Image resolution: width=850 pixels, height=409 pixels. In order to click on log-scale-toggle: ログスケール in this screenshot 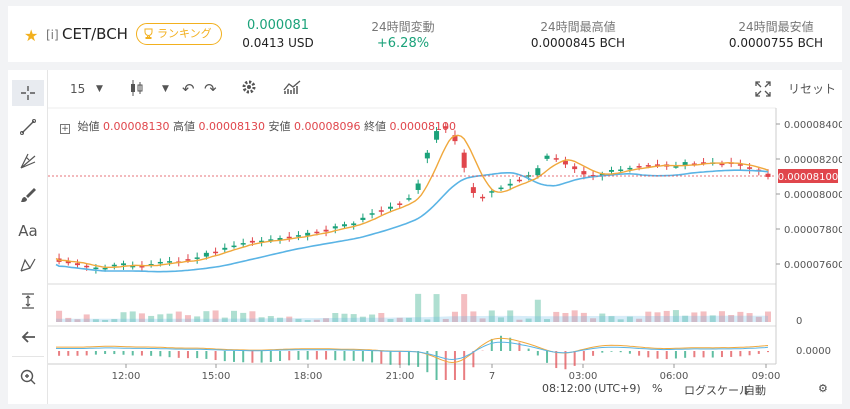, I will do `click(717, 390)`.